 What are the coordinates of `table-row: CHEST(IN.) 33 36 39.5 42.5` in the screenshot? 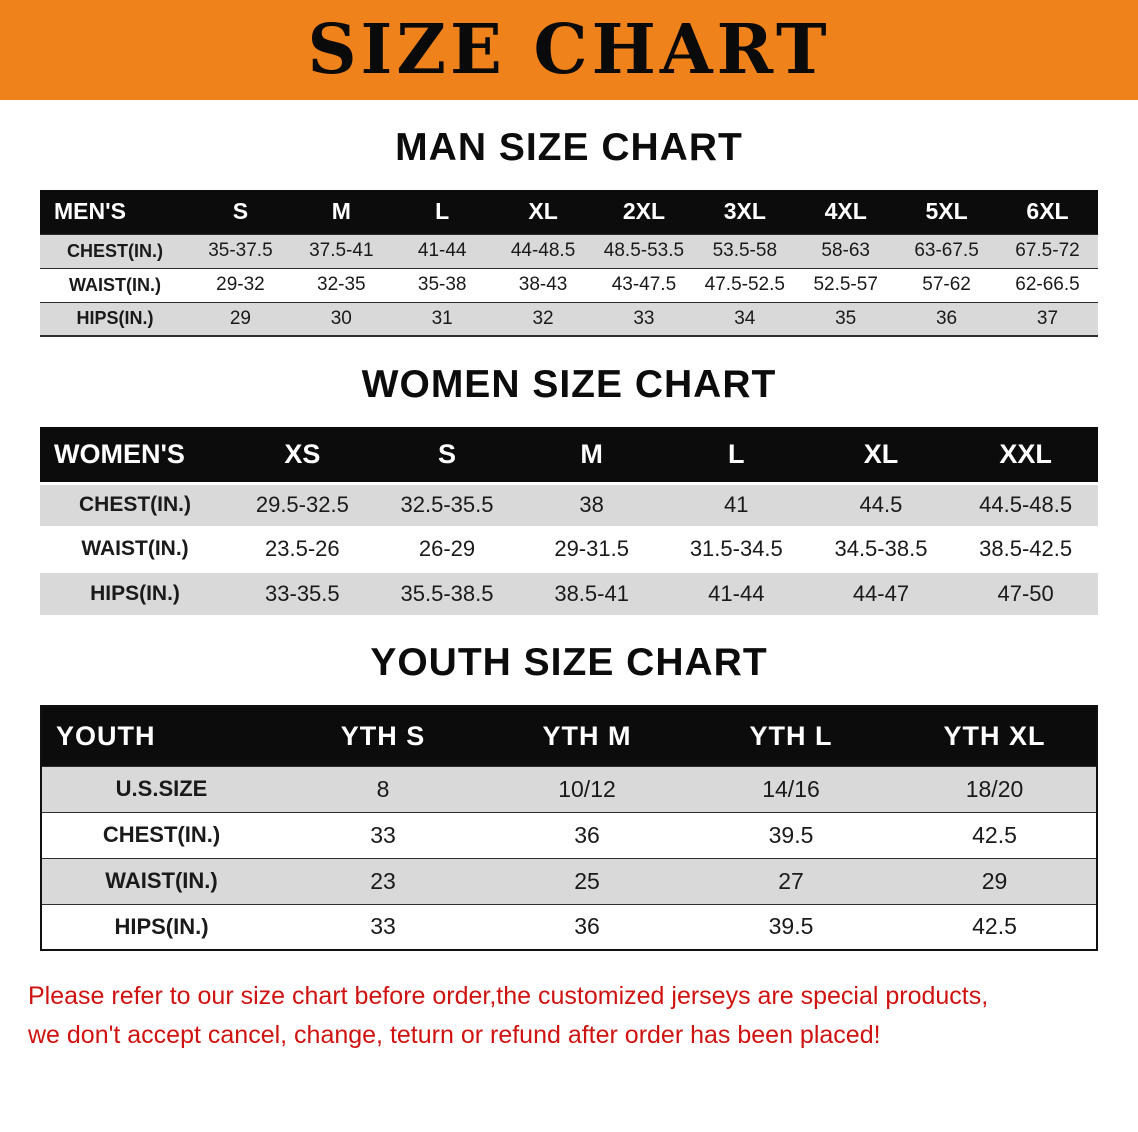 It's located at (569, 835).